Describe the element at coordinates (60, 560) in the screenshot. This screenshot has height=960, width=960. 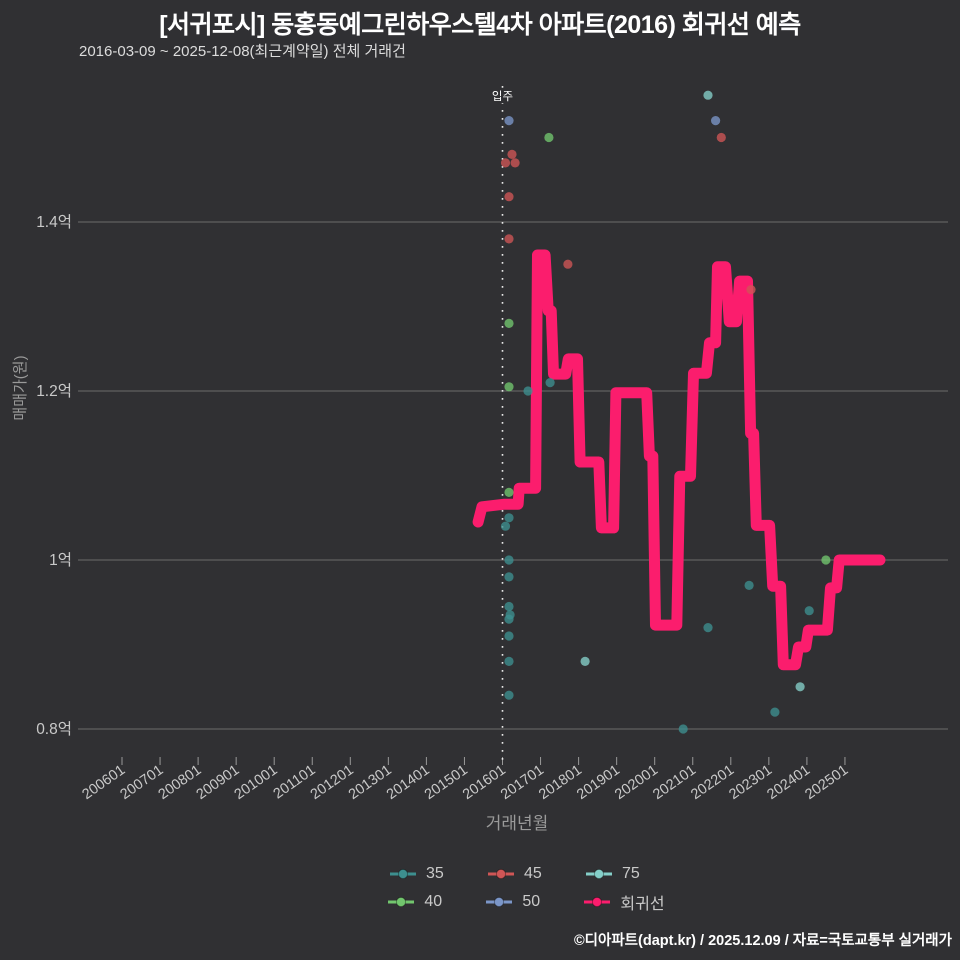
I see `y-tick-label: 1억` at that location.